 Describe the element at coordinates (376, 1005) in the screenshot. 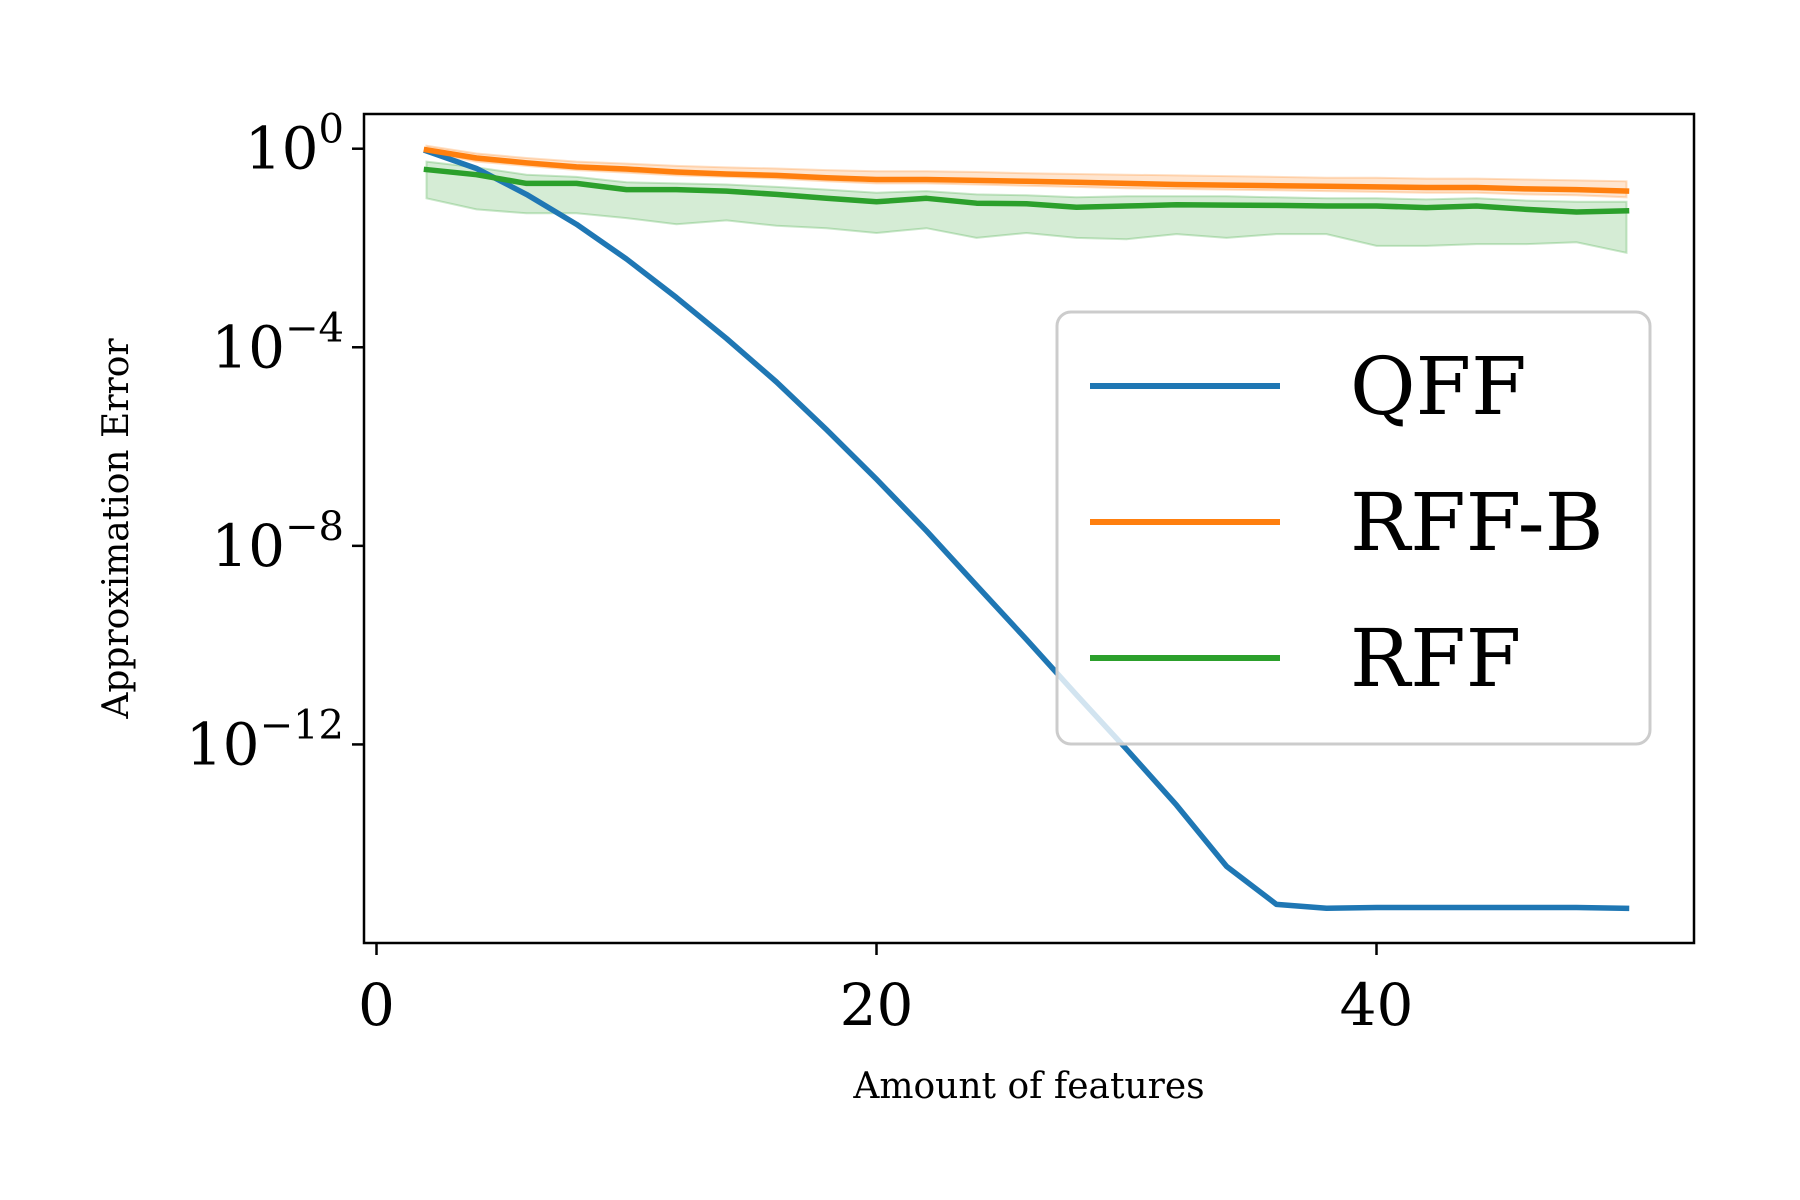

I see `x-tick-label: 0` at that location.